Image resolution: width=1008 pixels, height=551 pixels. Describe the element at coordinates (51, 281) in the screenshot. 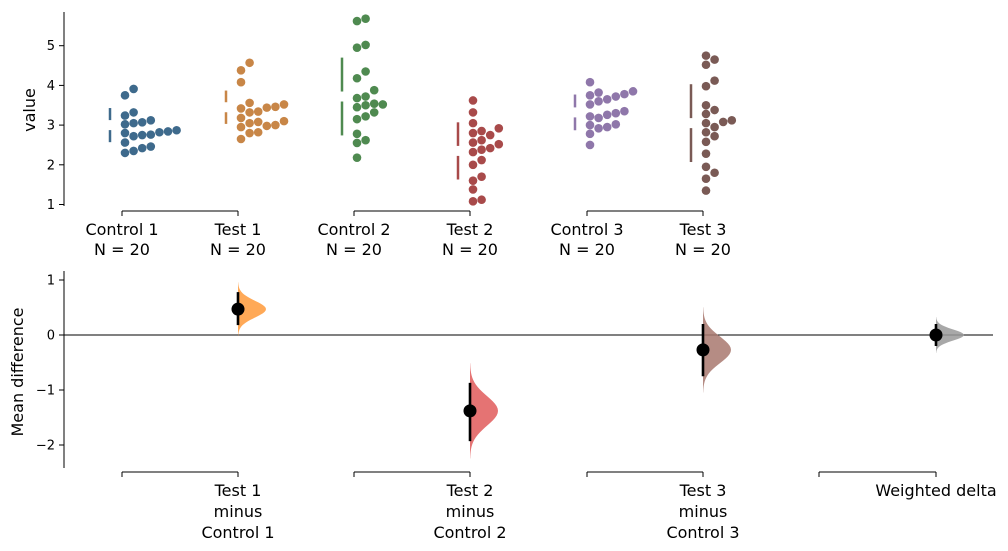

I see `y-tick-label-bottom: 1` at that location.